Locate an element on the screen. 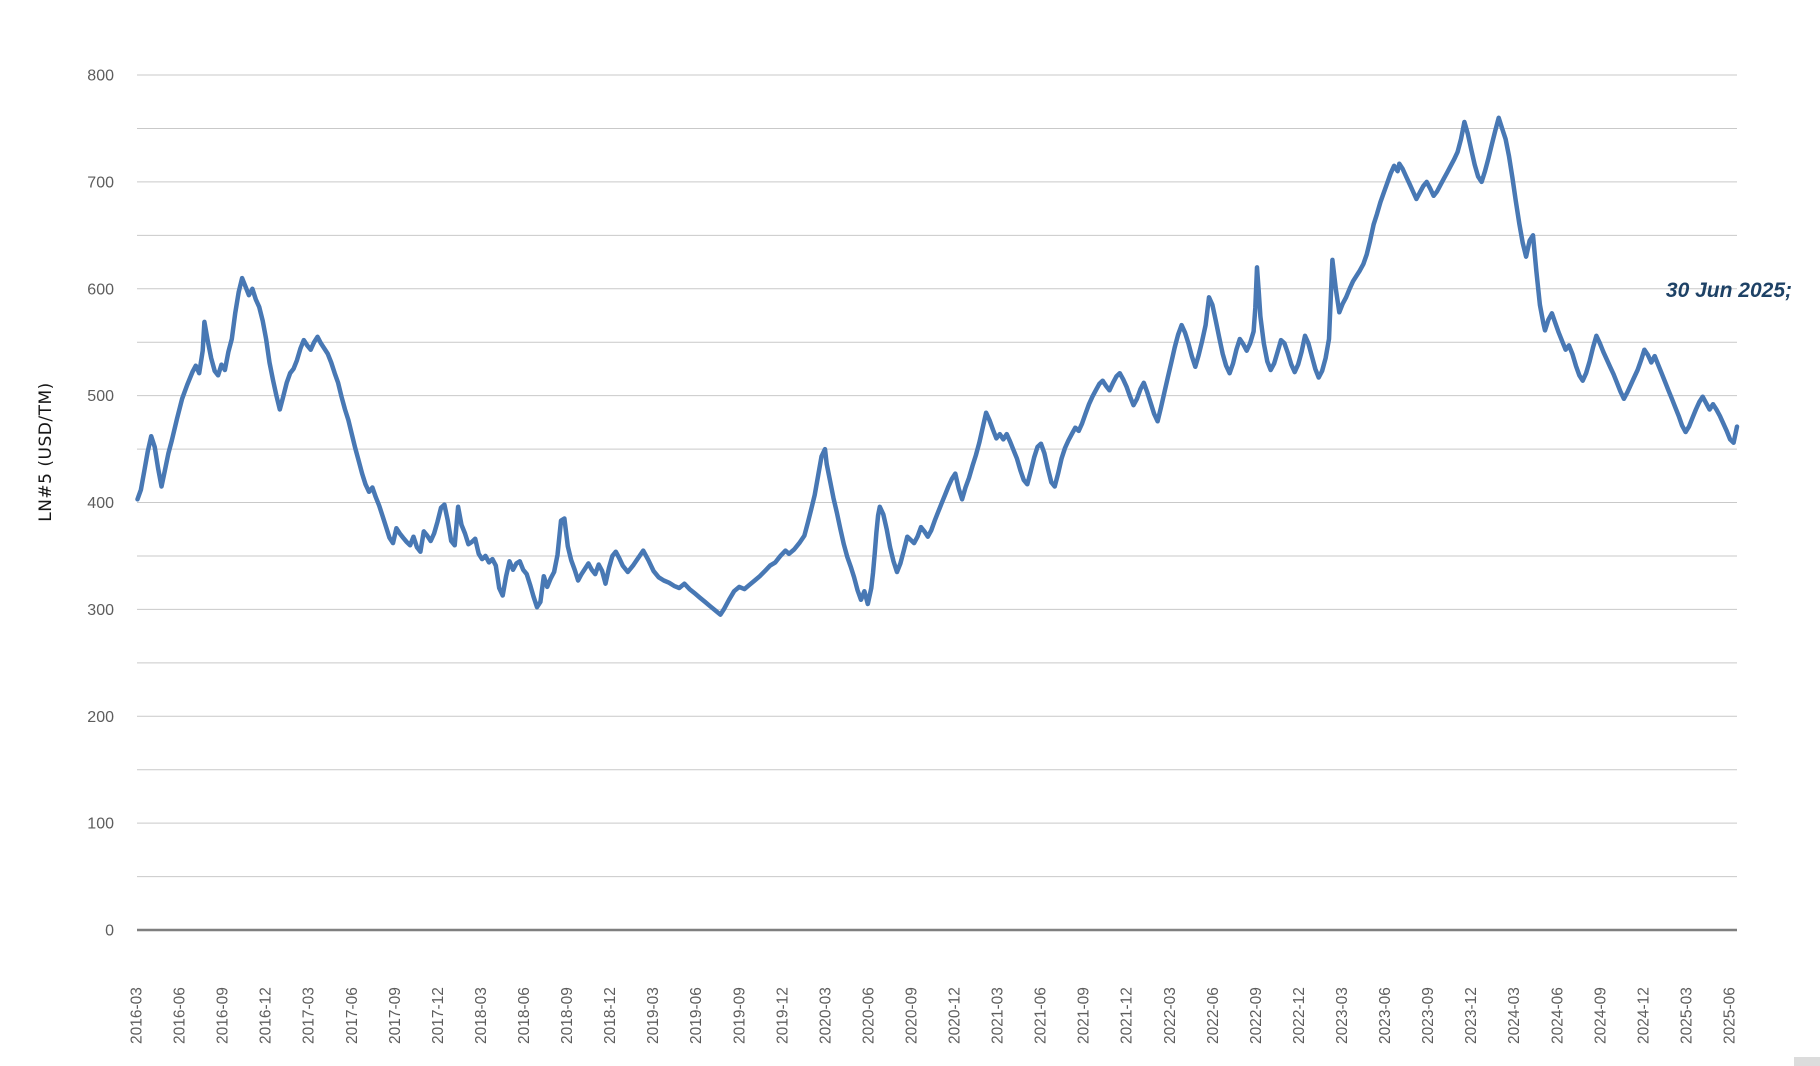 Image resolution: width=1820 pixels, height=1066 pixels. y-tick-label: 300 is located at coordinates (100, 610).